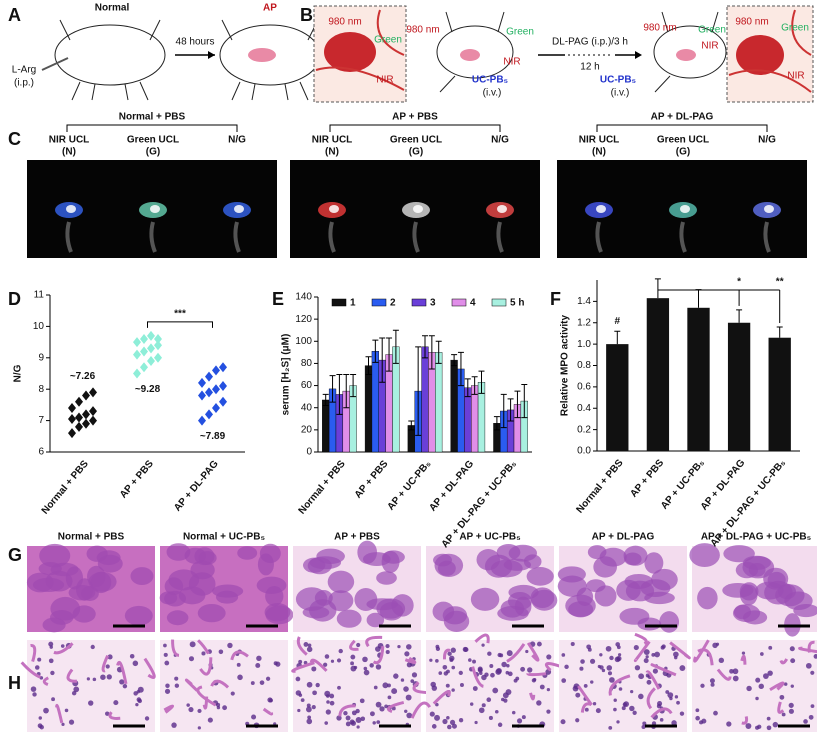 The width and height of the screenshot is (817, 736). I want to click on label-injection: (i.p.), so click(24, 83).